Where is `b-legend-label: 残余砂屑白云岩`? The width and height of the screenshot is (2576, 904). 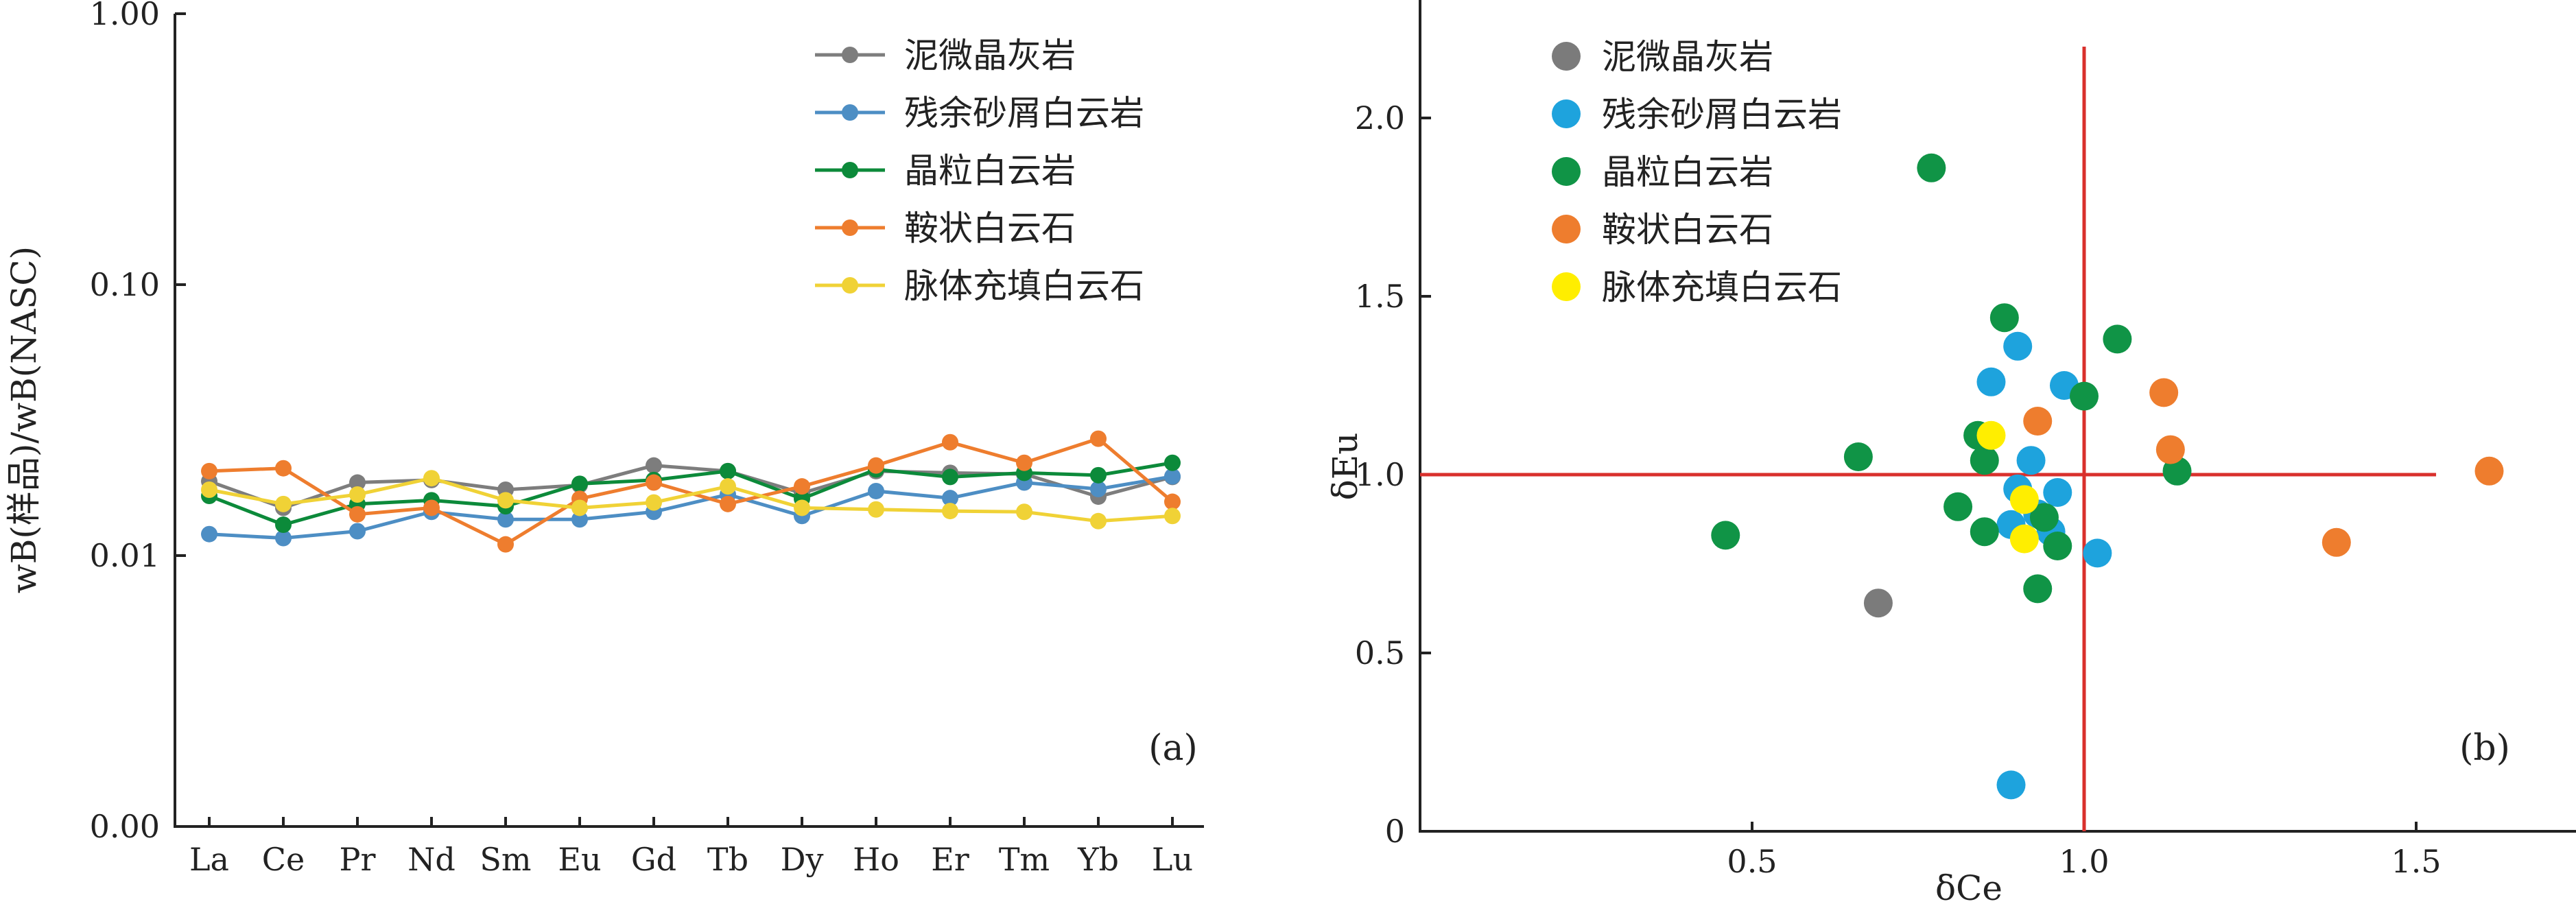
b-legend-label: 残余砂屑白云岩 is located at coordinates (1722, 114).